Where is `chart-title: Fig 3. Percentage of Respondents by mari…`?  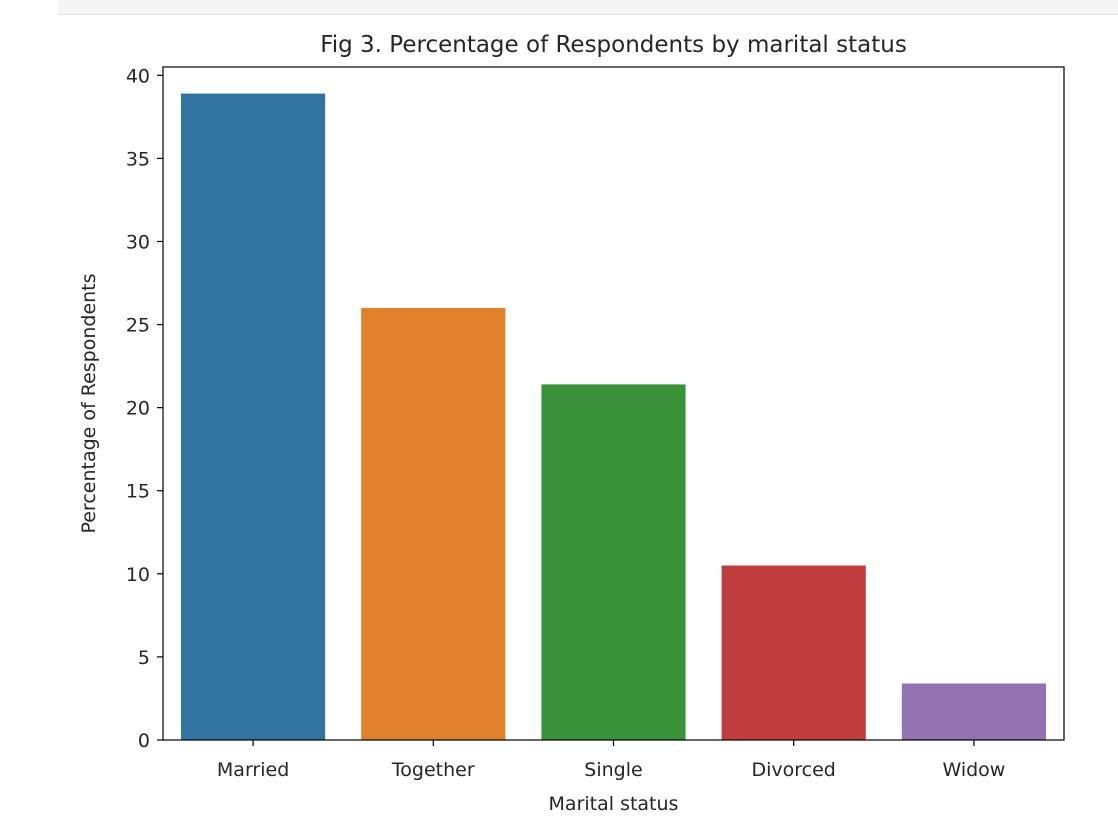 chart-title: Fig 3. Percentage of Respondents by mari… is located at coordinates (613, 45).